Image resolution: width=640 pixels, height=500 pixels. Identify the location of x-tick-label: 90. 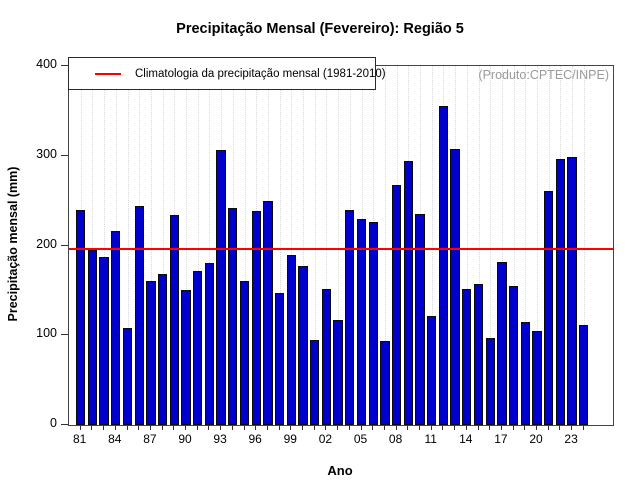
(185, 439).